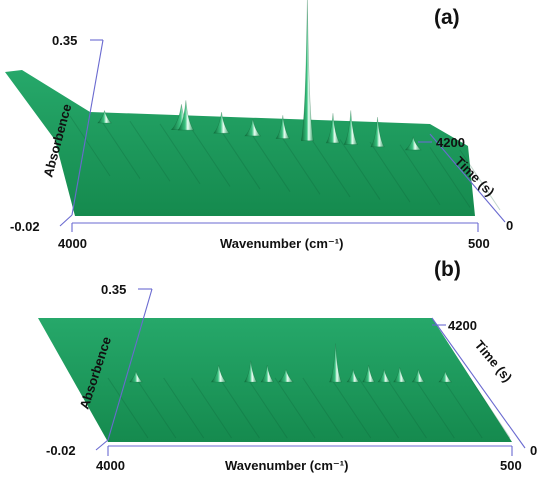 This screenshot has width=550, height=482. I want to click on y-tick-label-top-b: 0.35, so click(113, 289).